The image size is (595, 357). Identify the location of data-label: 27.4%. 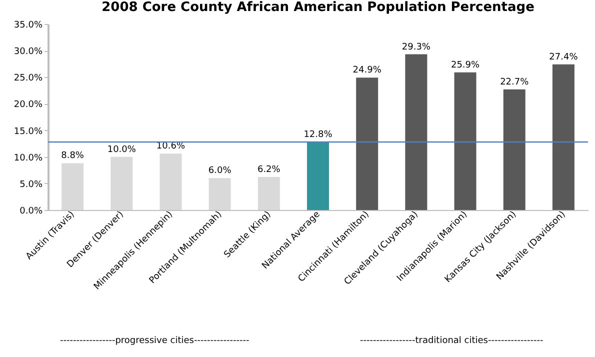
(563, 57).